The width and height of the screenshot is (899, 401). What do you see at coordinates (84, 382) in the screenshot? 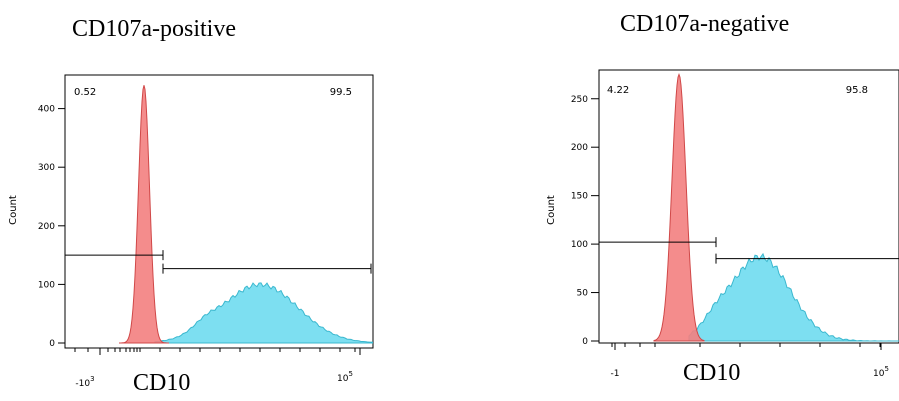
I see `x-tick-label: -103` at bounding box center [84, 382].